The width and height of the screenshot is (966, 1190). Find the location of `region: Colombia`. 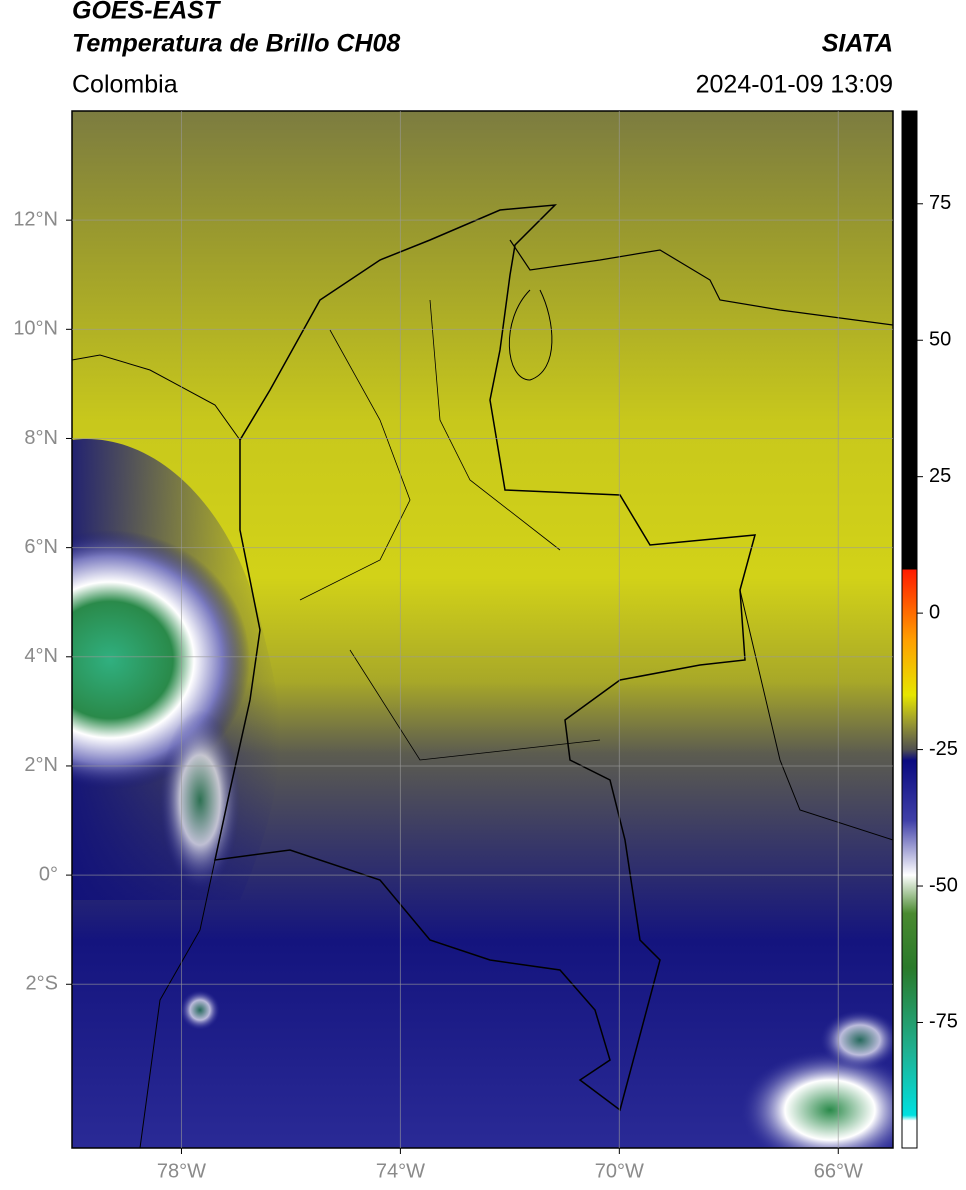

region: Colombia is located at coordinates (125, 85).